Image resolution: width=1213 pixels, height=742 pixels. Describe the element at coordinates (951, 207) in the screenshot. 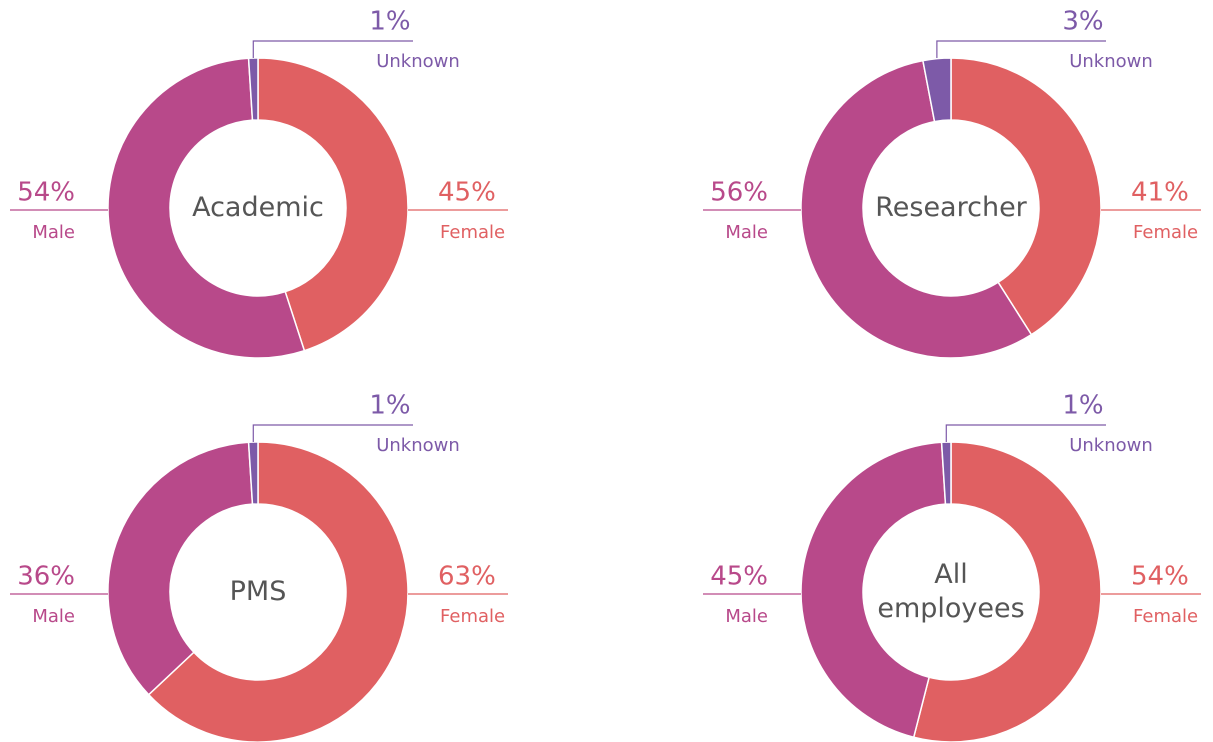

I see `donut-center-label: Researcher` at that location.